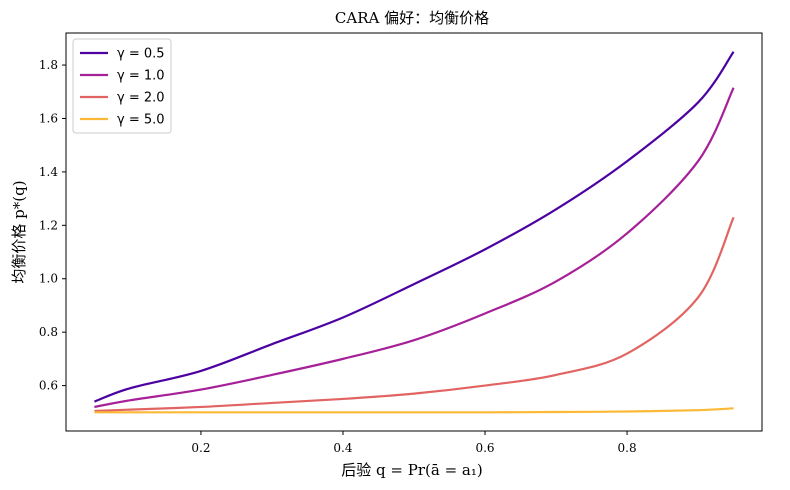 The height and width of the screenshot is (490, 790). What do you see at coordinates (627, 448) in the screenshot?
I see `x-tick-label: 0.8` at bounding box center [627, 448].